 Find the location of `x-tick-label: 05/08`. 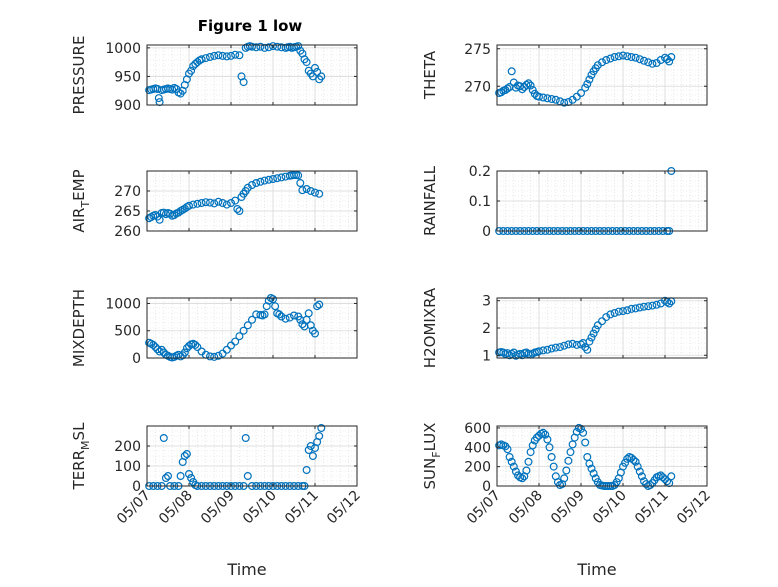

x-tick-label: 05/08 is located at coordinates (526, 508).